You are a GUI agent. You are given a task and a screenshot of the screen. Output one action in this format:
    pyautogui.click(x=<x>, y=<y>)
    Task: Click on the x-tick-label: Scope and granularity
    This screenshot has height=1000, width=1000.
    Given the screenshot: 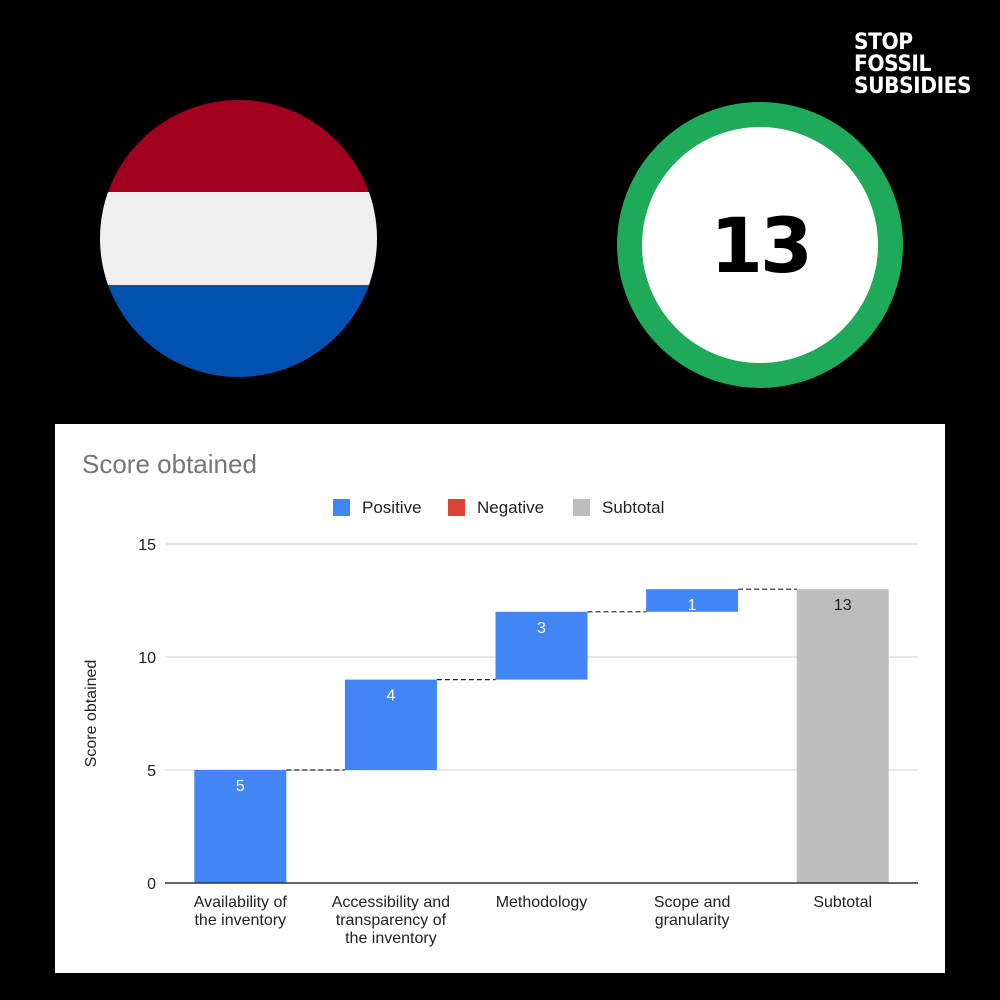 What is the action you would take?
    pyautogui.click(x=692, y=911)
    